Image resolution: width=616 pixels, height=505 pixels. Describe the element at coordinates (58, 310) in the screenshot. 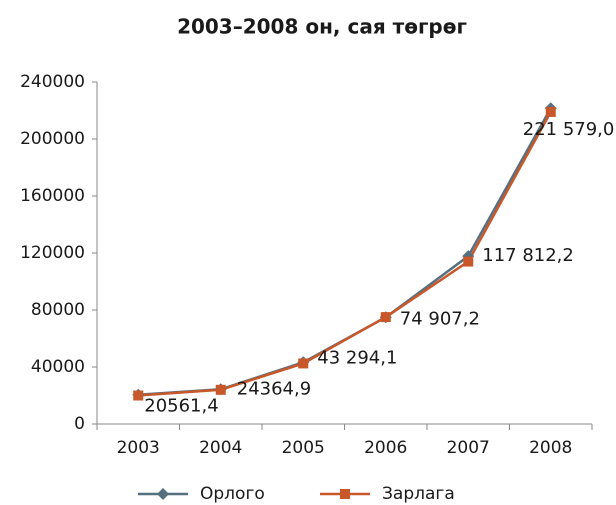

I see `y-tick-label: 80000` at that location.